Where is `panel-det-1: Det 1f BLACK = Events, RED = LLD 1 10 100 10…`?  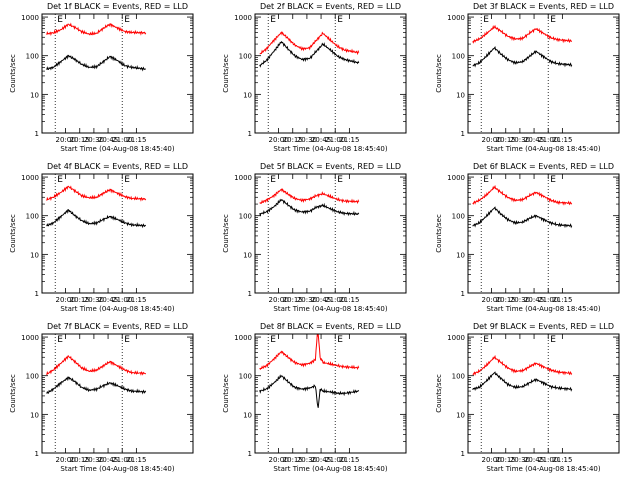 panel-det-1: Det 1f BLACK = Events, RED = LLD 1 10 100 10… is located at coordinates (101, 77).